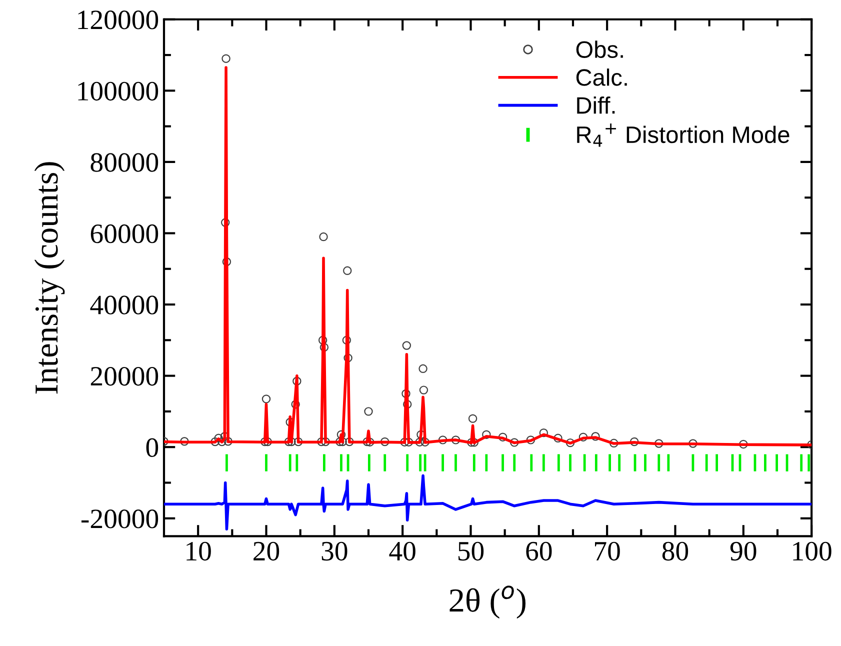  What do you see at coordinates (118, 20) in the screenshot?
I see `y-tick-label: 120000` at bounding box center [118, 20].